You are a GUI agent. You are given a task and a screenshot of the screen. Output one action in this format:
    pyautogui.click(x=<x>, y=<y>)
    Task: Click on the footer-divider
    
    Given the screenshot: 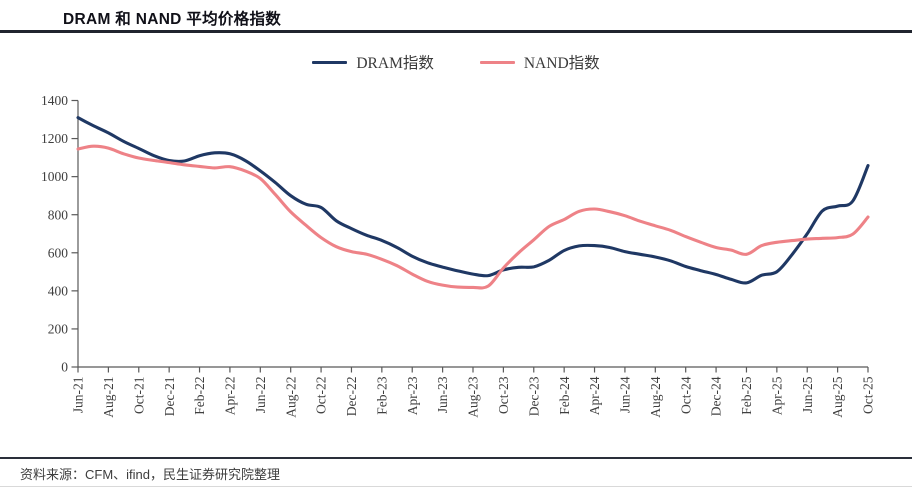 What is the action you would take?
    pyautogui.click(x=456, y=458)
    